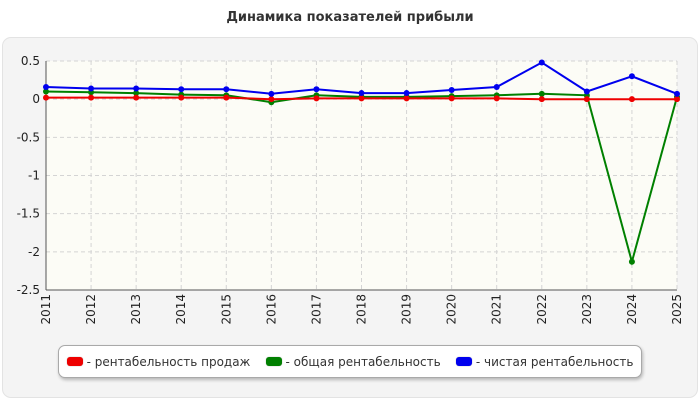 The image size is (700, 400). I want to click on x-tick-label: 2024, so click(632, 309).